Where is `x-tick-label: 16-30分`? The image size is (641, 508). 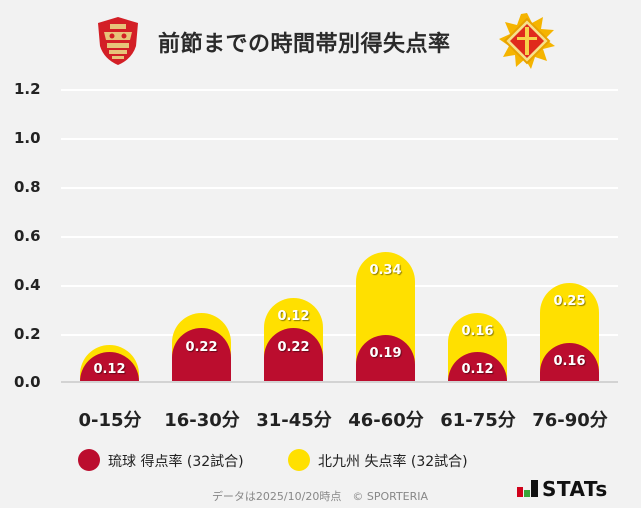 x-tick-label: 16-30分 is located at coordinates (202, 420).